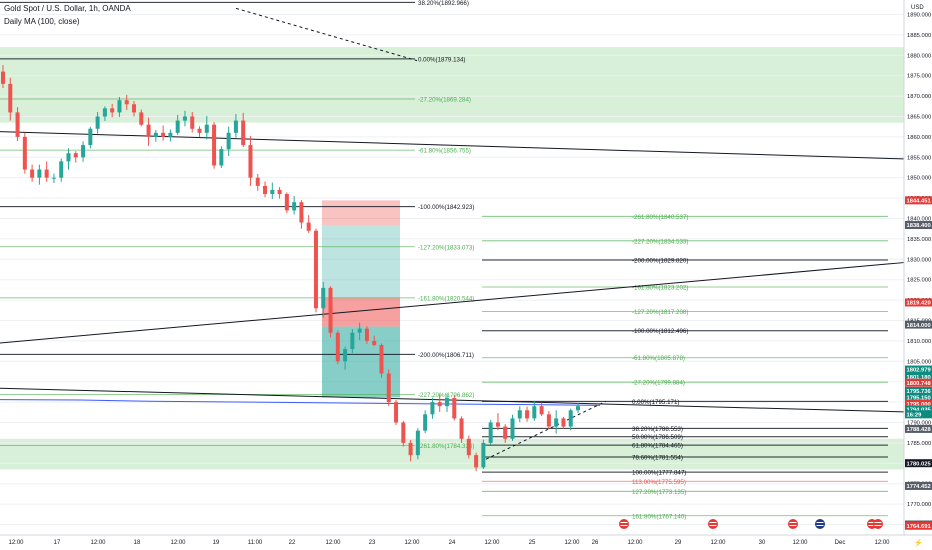 The height and width of the screenshot is (550, 932). What do you see at coordinates (840, 543) in the screenshot?
I see `x-tick-label: Dec` at bounding box center [840, 543].